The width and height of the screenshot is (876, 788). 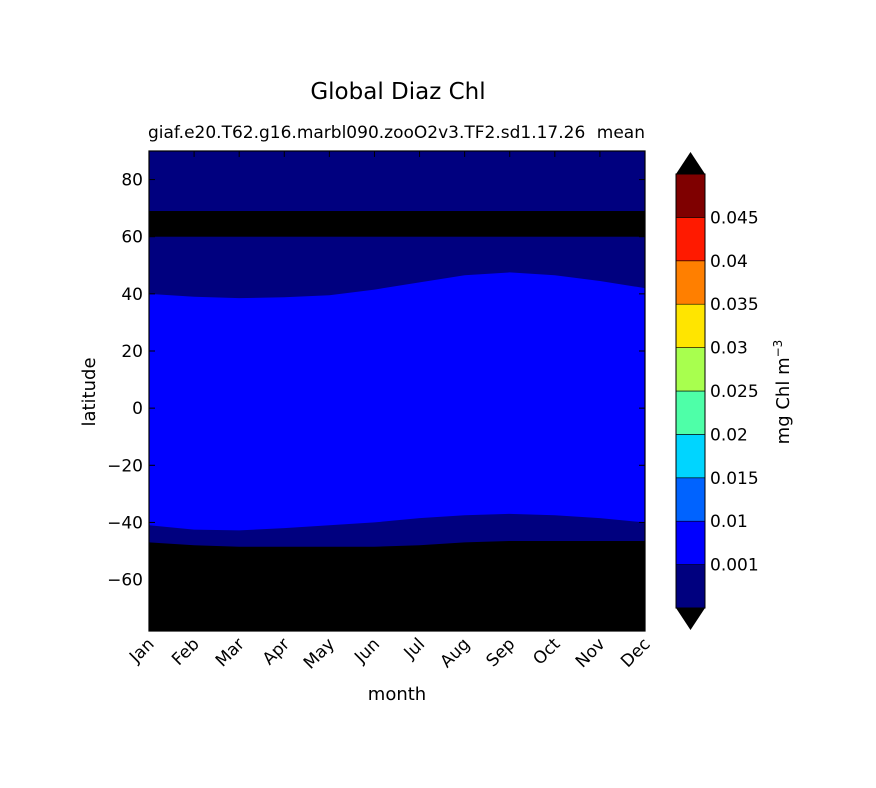 I want to click on y-tick-label: 0, so click(x=137, y=409).